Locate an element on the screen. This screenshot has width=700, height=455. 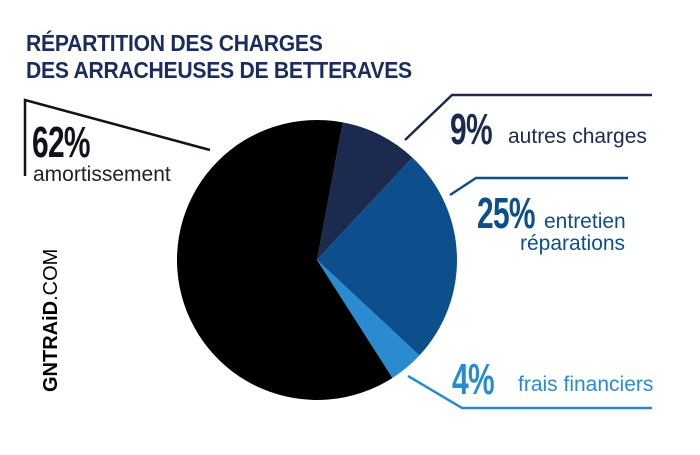
leader-line-frais is located at coordinates (529, 392).